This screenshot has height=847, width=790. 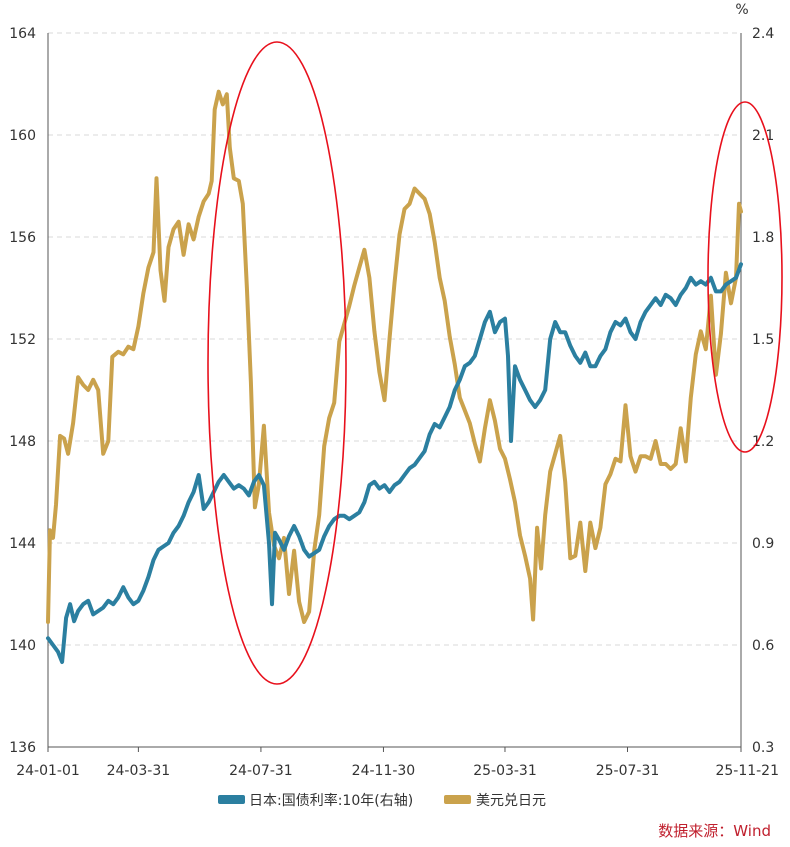 I want to click on left-tick-label: 140, so click(x=22, y=646).